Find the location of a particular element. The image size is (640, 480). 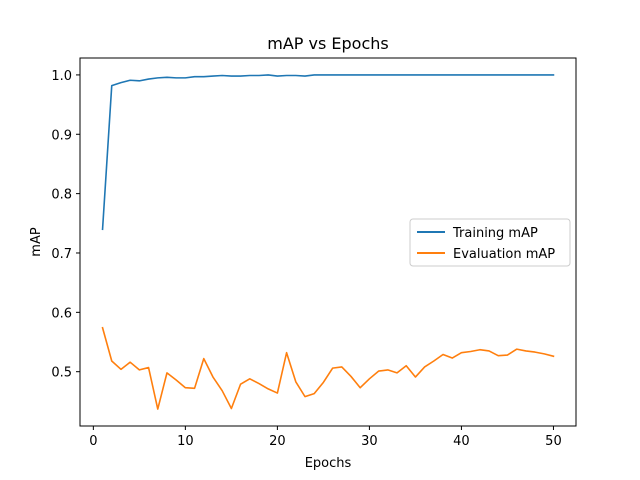

x-tick-label: 50 is located at coordinates (553, 441).